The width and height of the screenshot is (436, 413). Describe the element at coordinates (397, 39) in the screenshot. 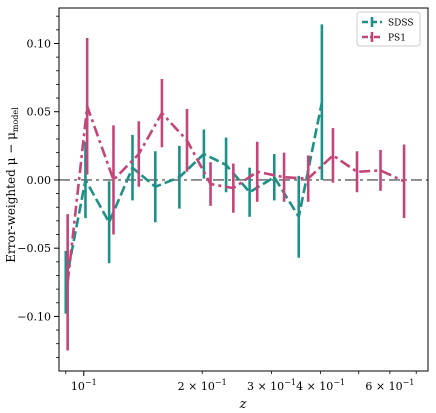

I see `legend-label-ps1: PS1` at that location.